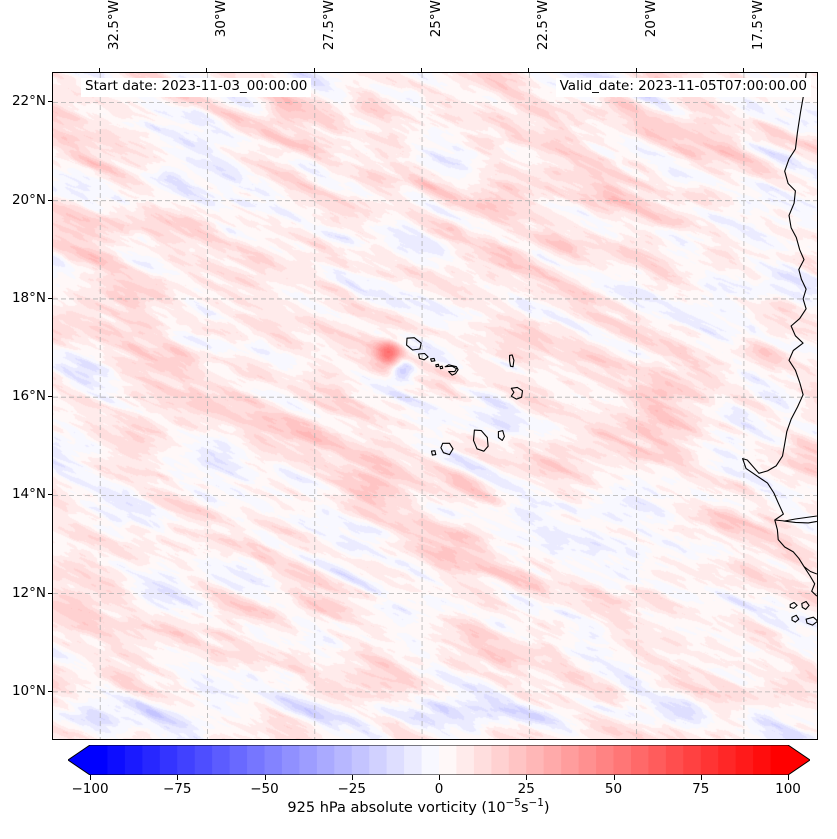  Describe the element at coordinates (114, 25) in the screenshot. I see `longitude-tick-label: 32.5°W` at that location.